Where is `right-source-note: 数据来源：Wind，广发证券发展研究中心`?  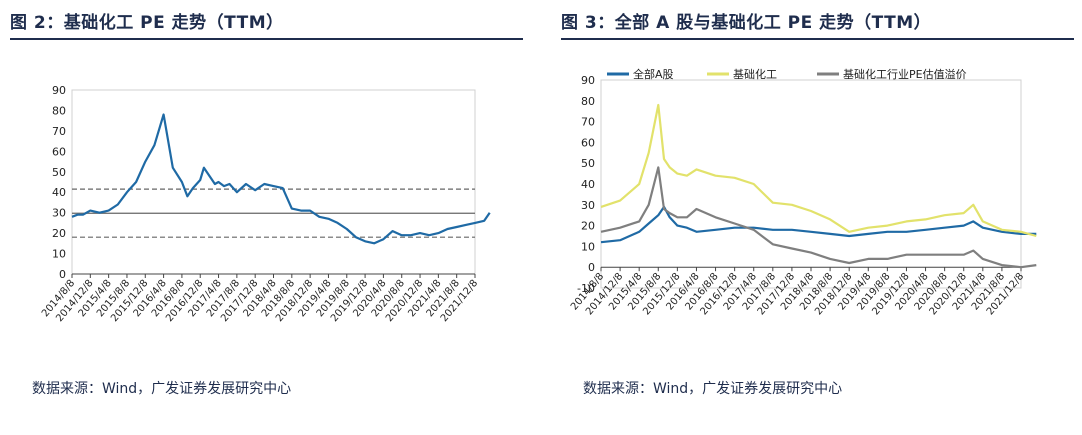
right-source-note: 数据来源：Wind，广发证券发展研究中心 is located at coordinates (713, 389).